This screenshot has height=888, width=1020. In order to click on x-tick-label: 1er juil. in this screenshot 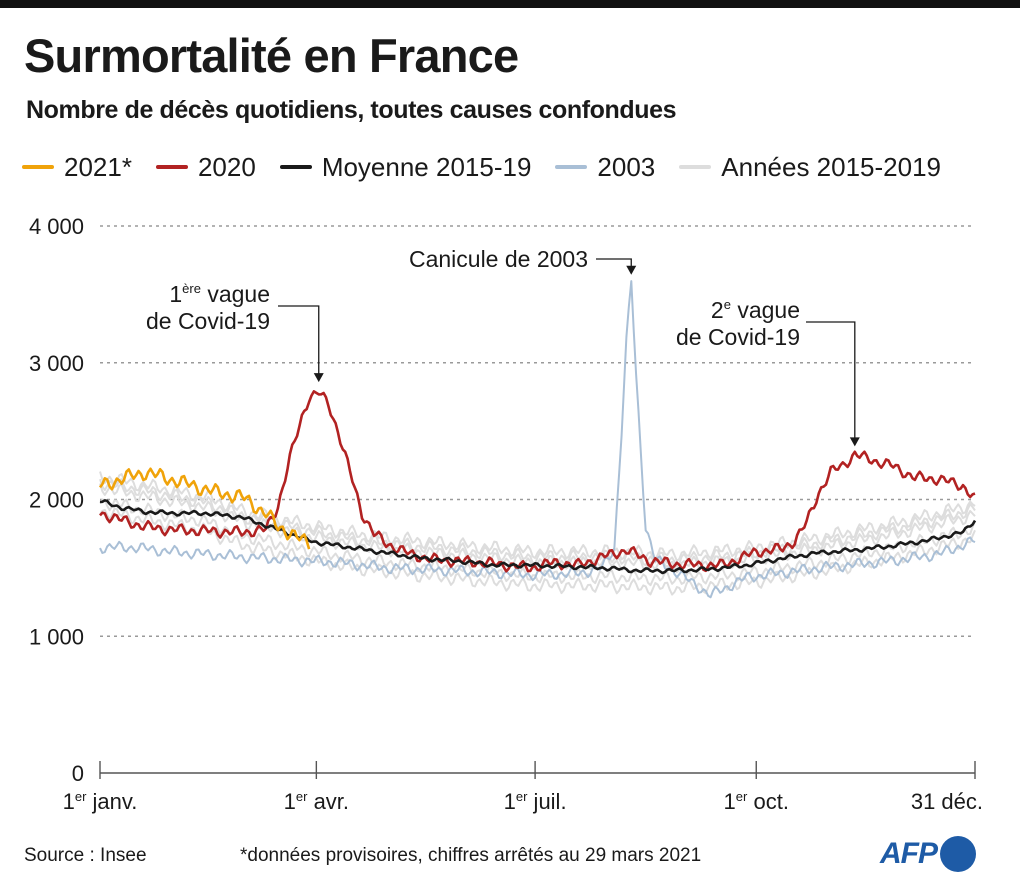, I will do `click(535, 801)`.